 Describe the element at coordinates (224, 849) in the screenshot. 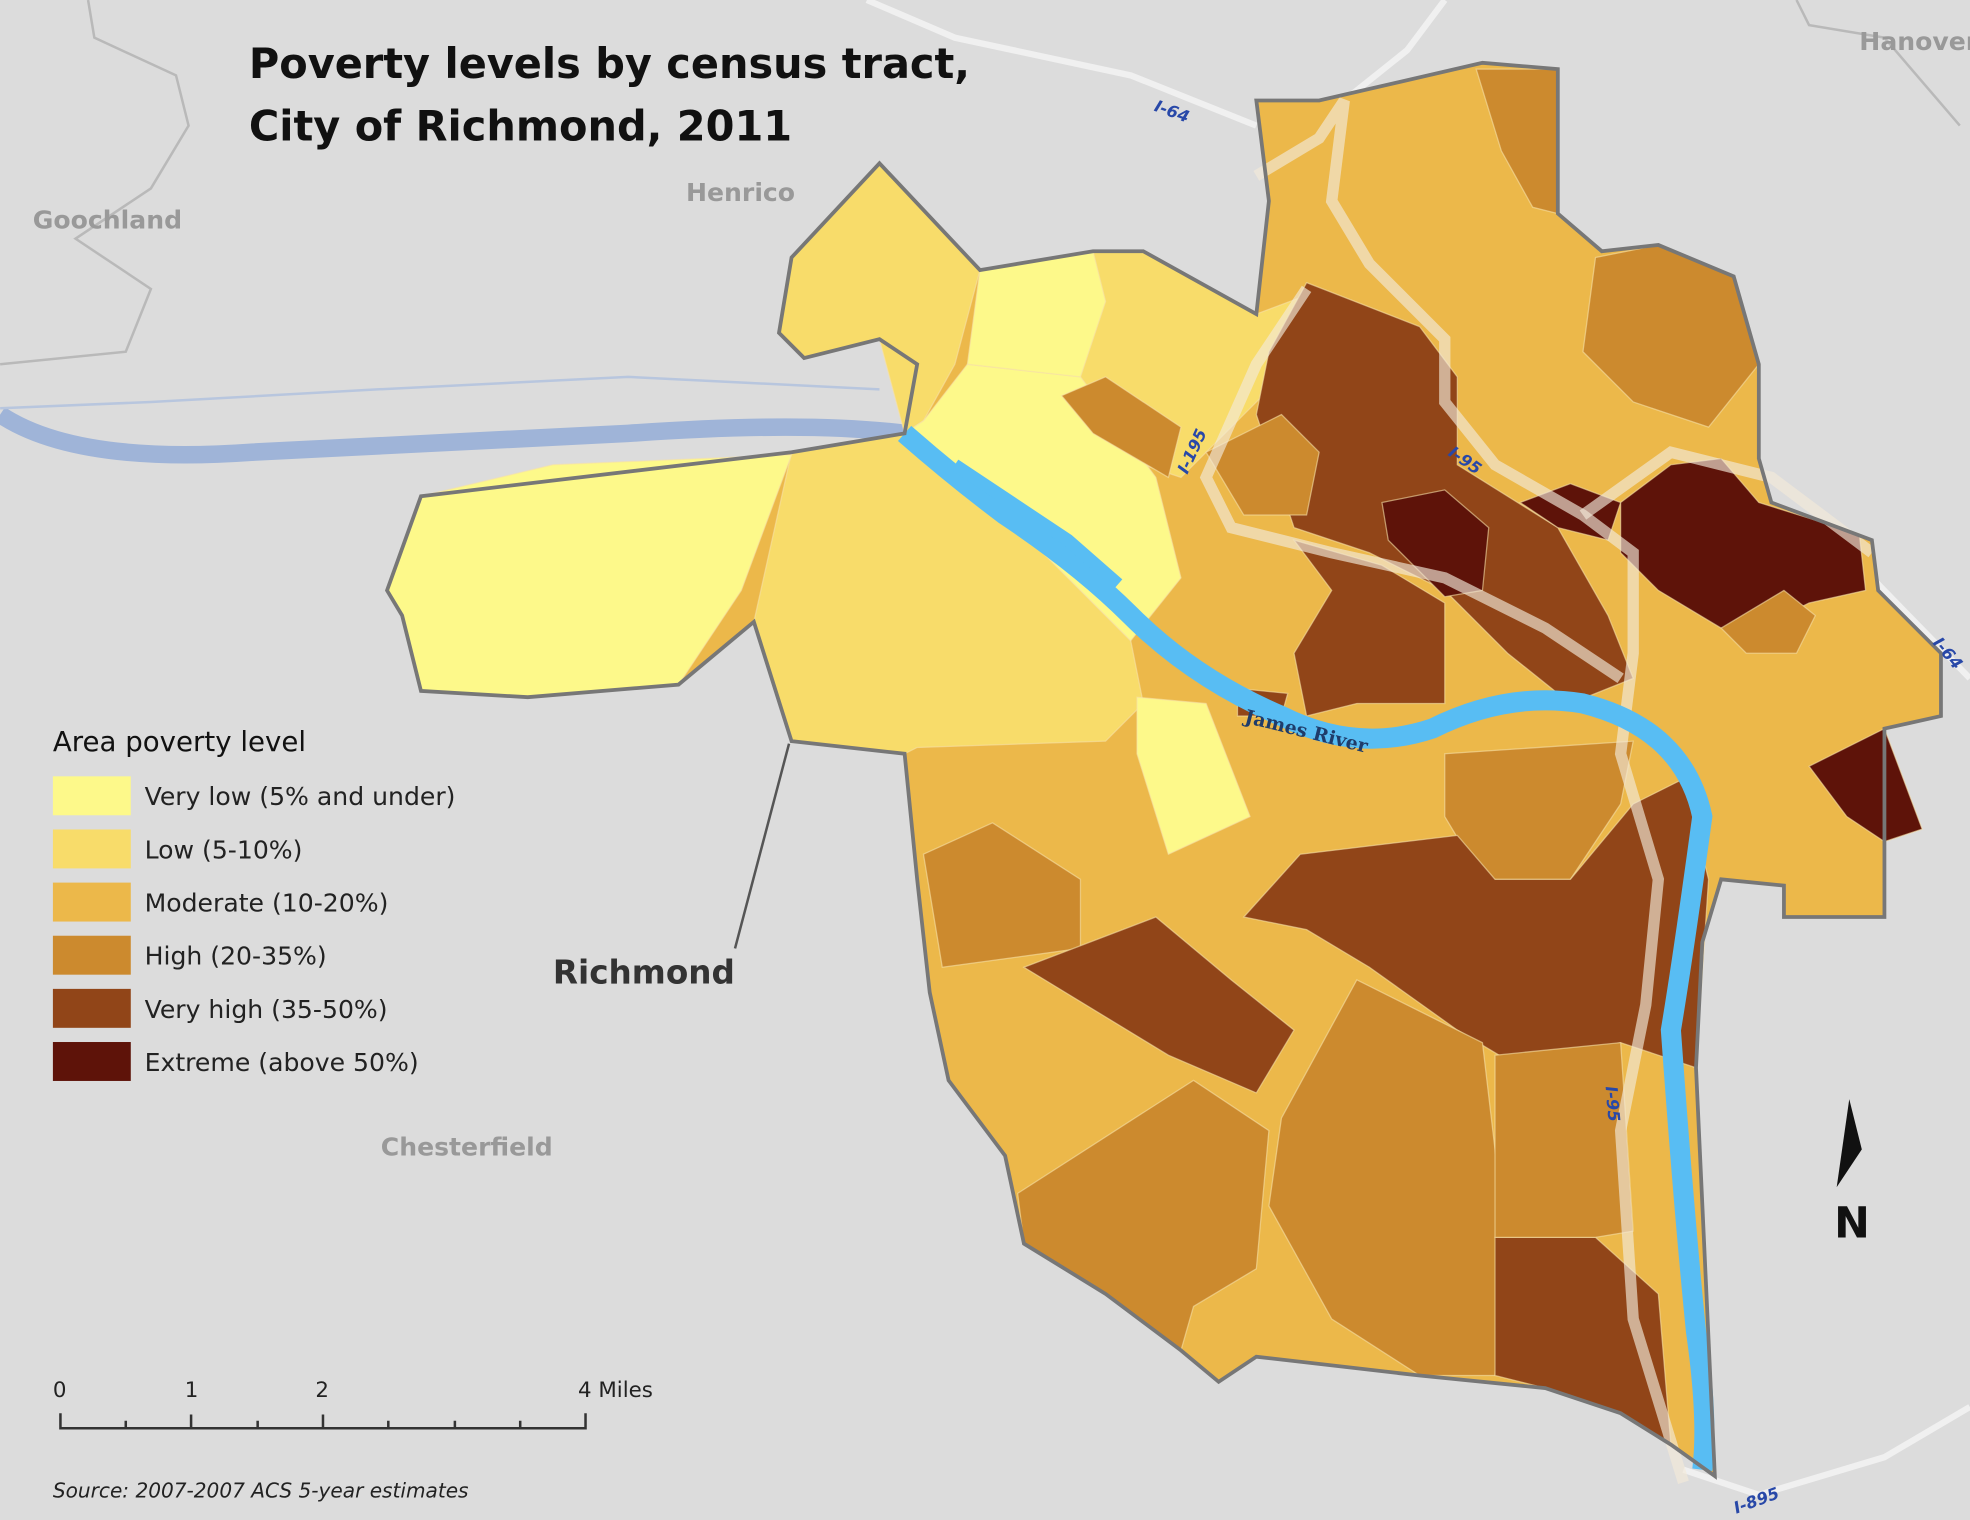

I see `legend-label: Low (5-10%)` at that location.